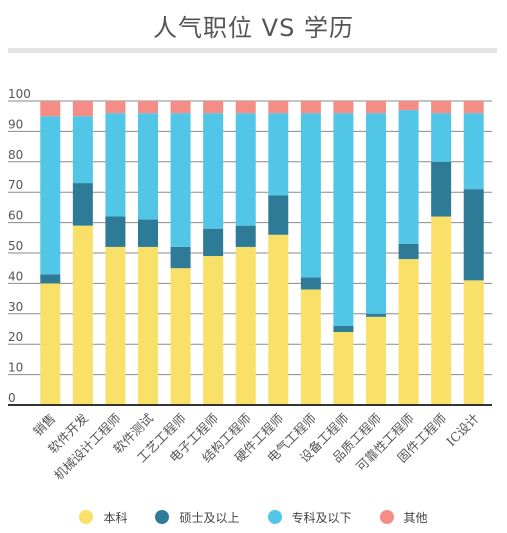 Image resolution: width=507 pixels, height=533 pixels. I want to click on legend-label: 其他, so click(415, 517).